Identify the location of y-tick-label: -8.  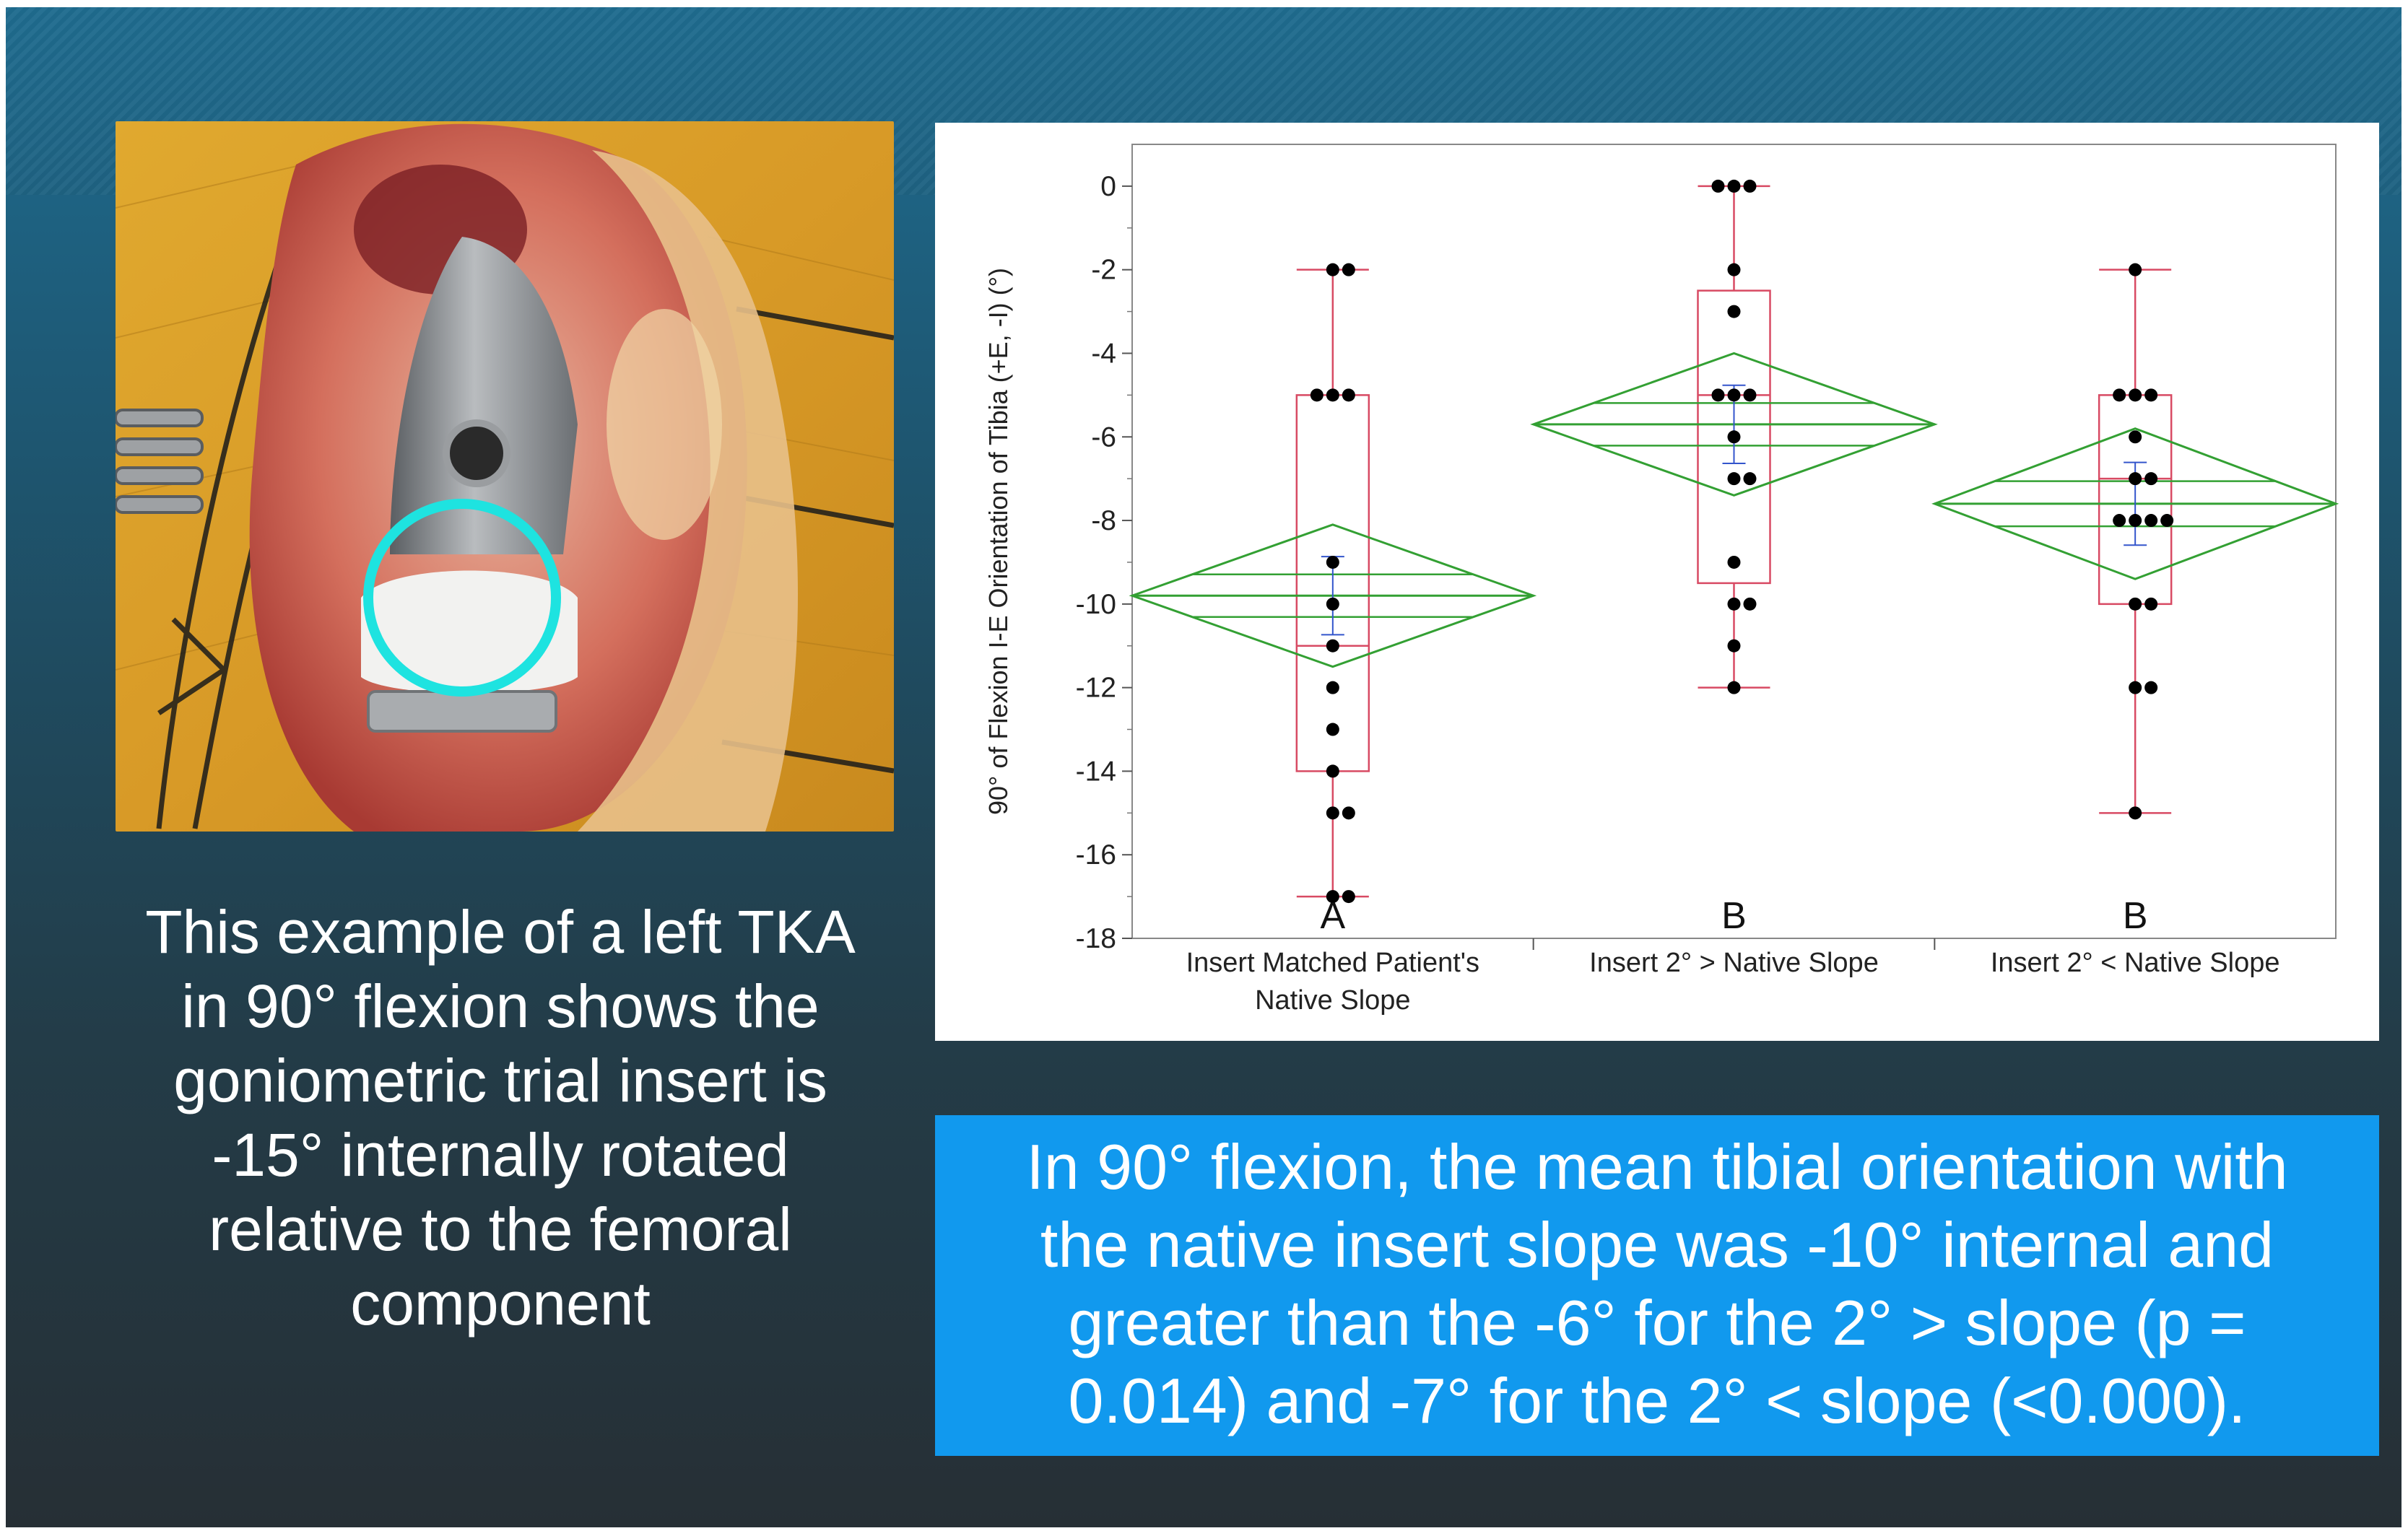
(1103, 520).